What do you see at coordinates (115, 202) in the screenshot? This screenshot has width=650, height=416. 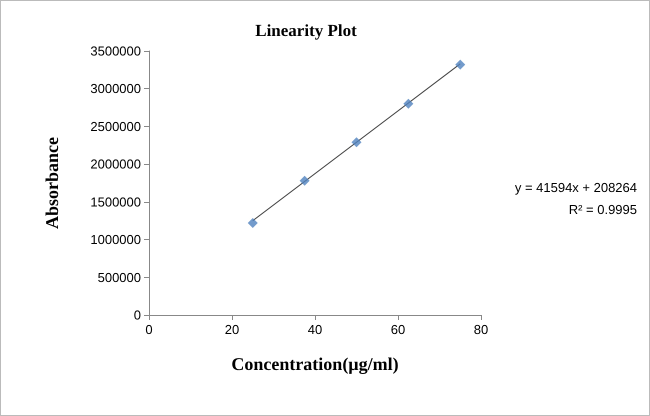 I see `y-tick-label: 1500000` at bounding box center [115, 202].